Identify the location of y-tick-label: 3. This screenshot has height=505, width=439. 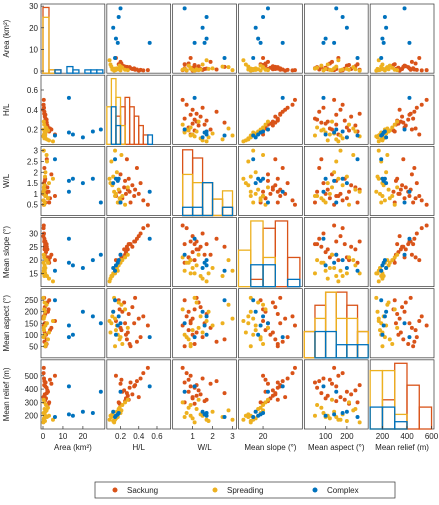
(36, 151).